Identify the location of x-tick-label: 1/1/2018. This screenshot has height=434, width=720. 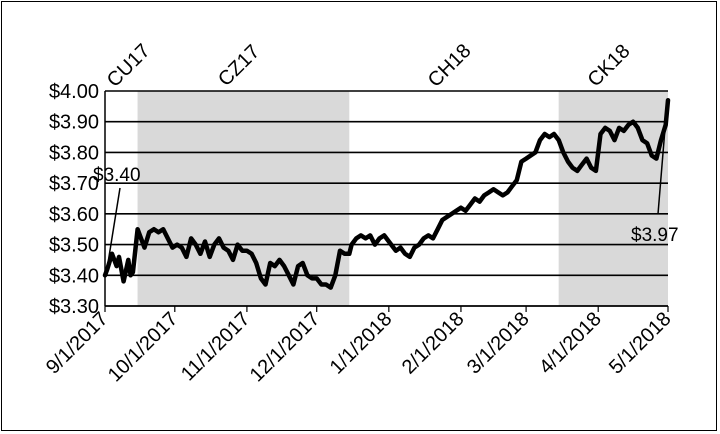
(361, 343).